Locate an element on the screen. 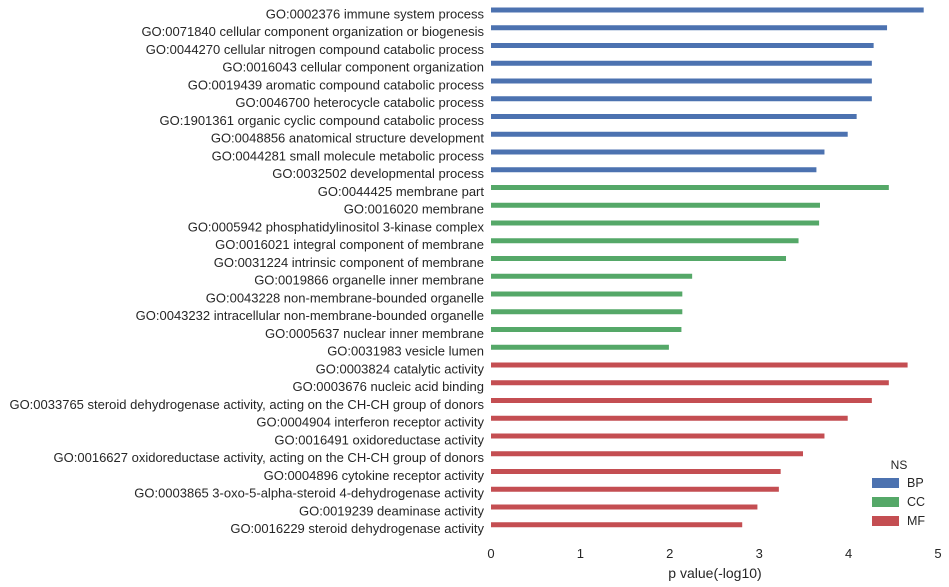 This screenshot has width=949, height=587. x-axis: 0 1 2 3 4 5 is located at coordinates (714, 553).